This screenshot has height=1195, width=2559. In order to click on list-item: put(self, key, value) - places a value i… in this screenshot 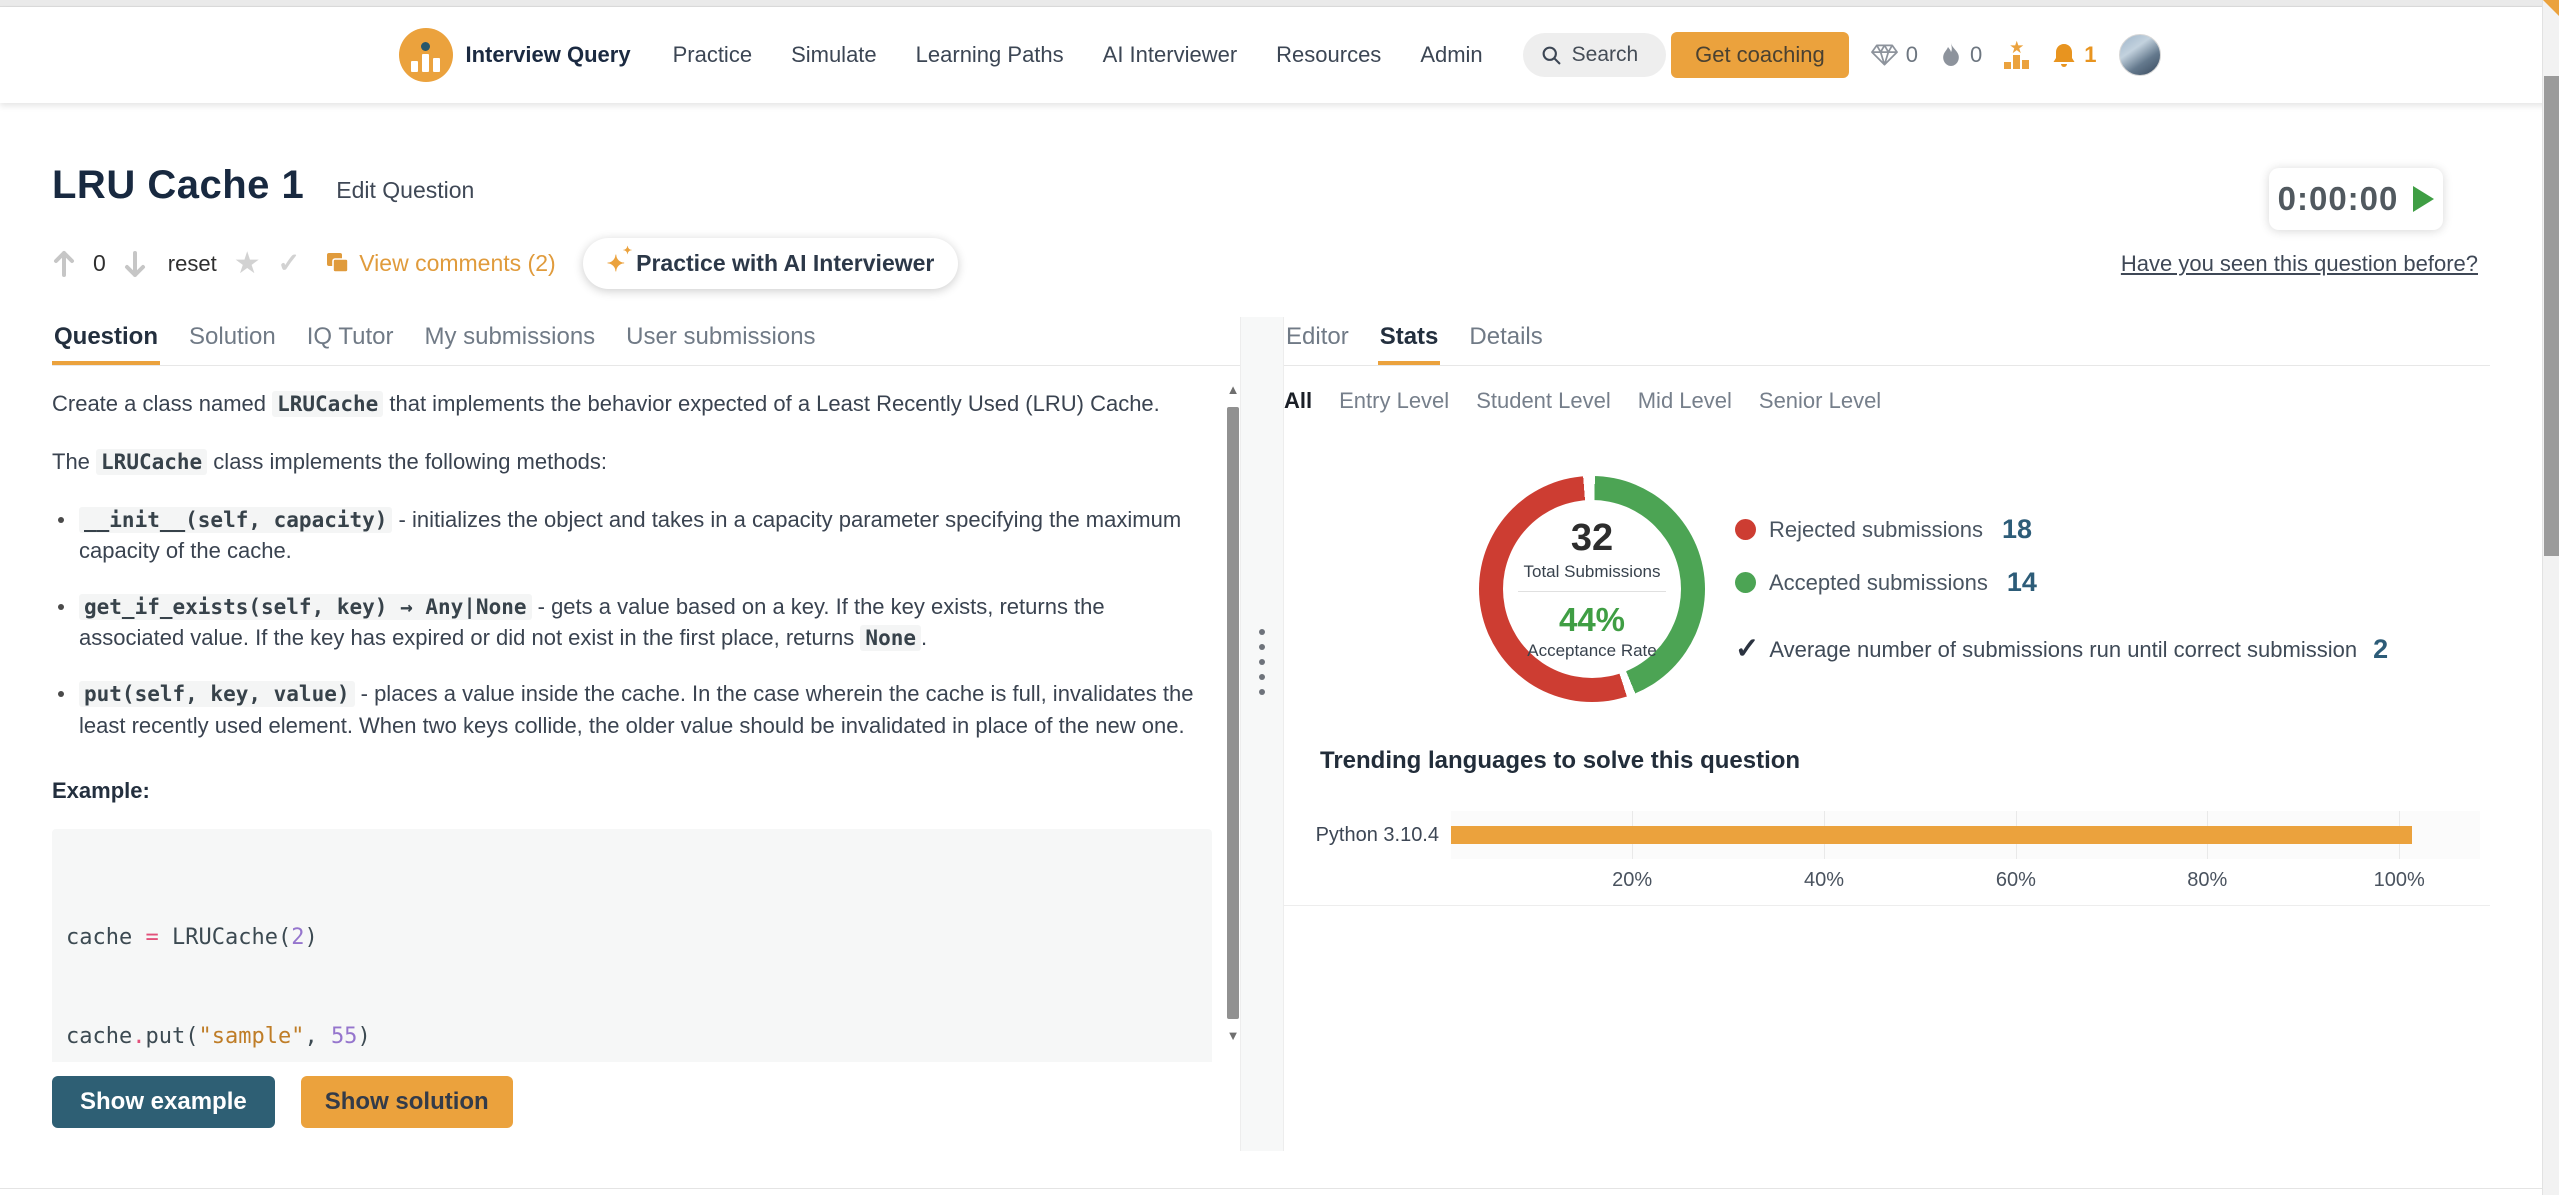, I will do `click(632, 709)`.